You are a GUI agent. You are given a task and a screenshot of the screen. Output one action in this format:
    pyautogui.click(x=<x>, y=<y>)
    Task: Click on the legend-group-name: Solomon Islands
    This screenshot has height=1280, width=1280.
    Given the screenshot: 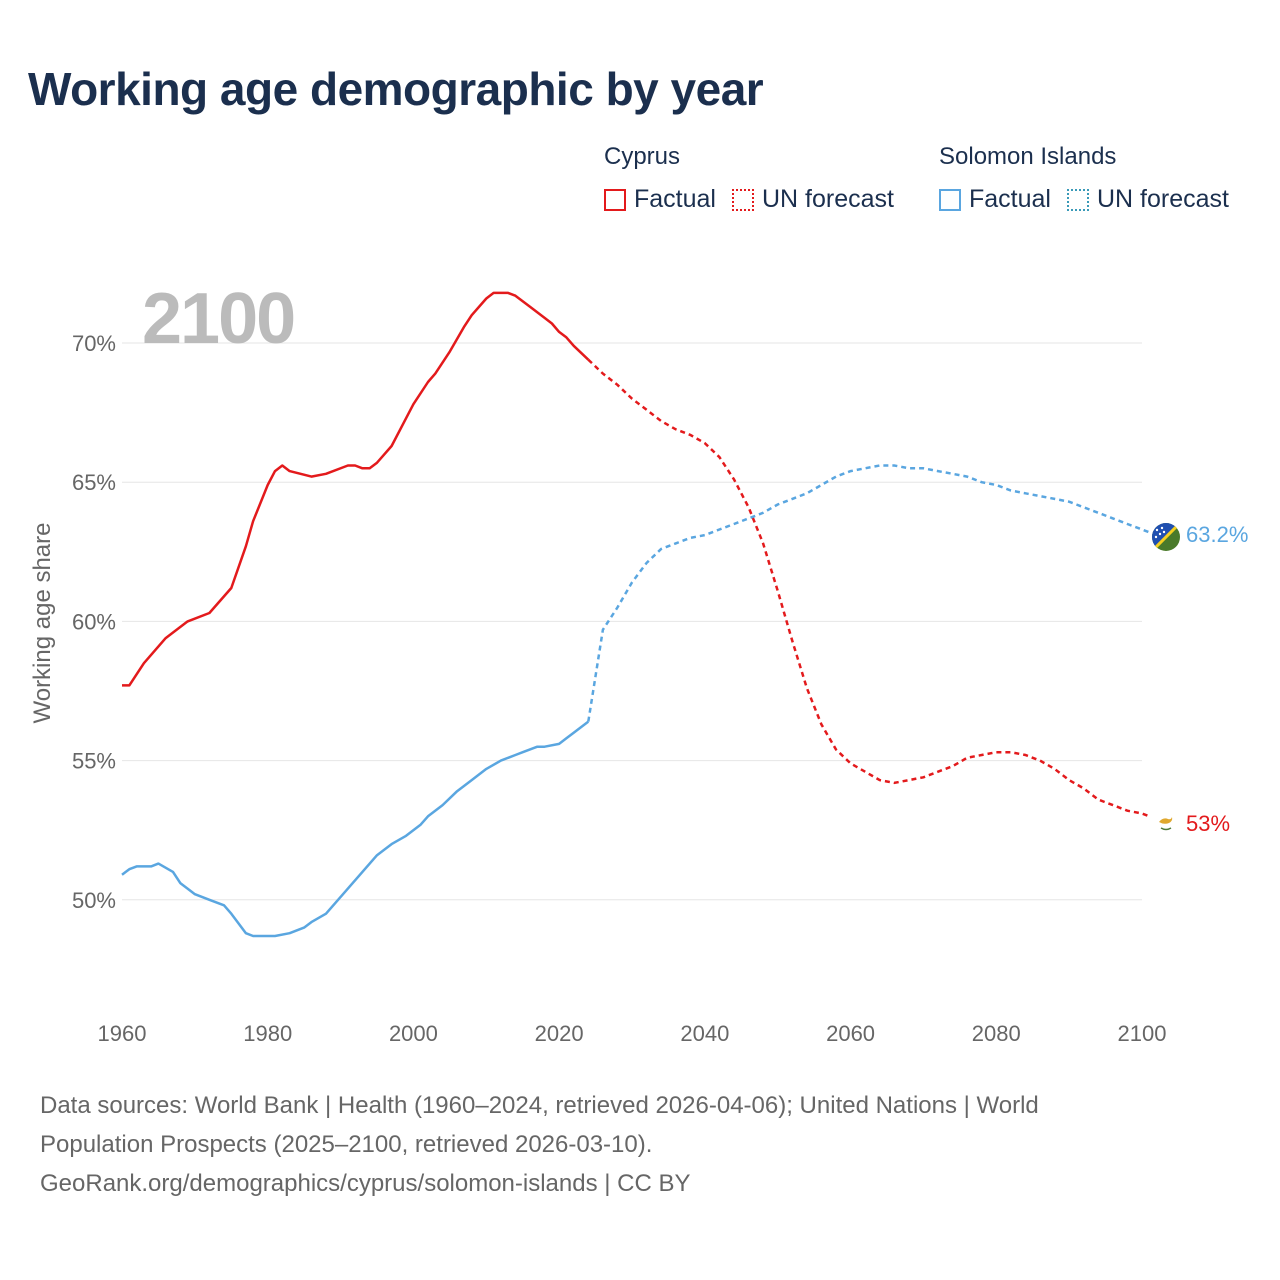 What is the action you would take?
    pyautogui.click(x=1028, y=156)
    